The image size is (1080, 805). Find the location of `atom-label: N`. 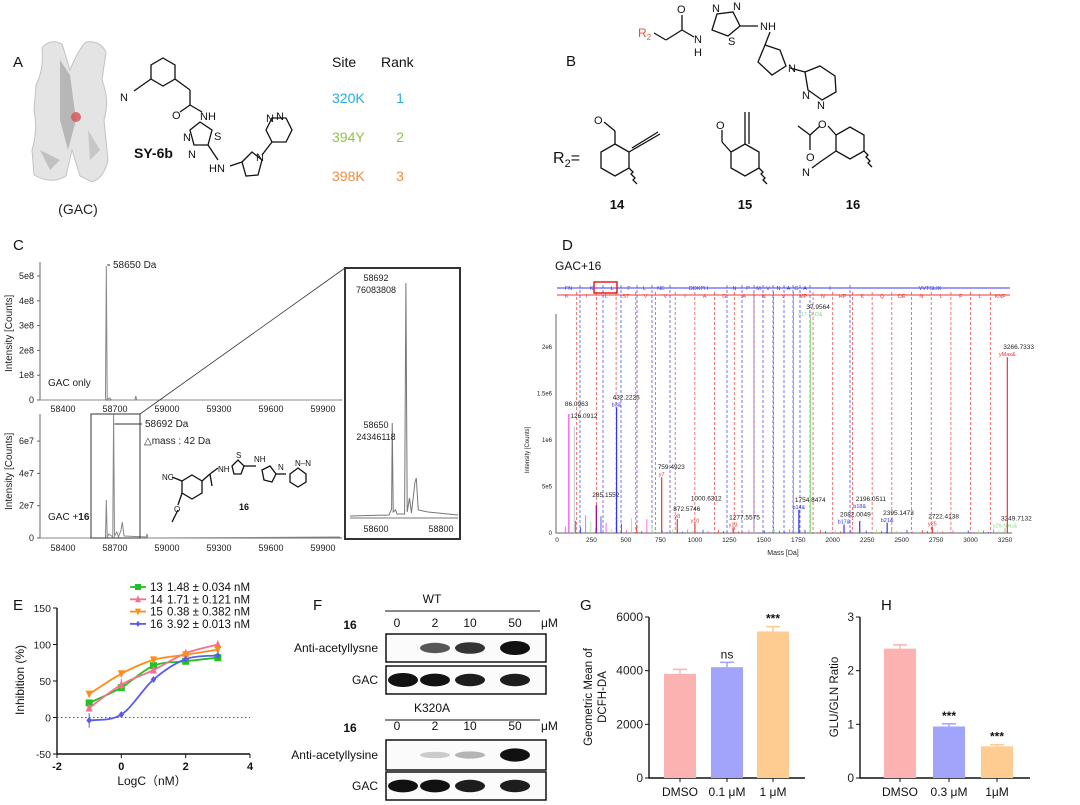

atom-label: N is located at coordinates (280, 117).